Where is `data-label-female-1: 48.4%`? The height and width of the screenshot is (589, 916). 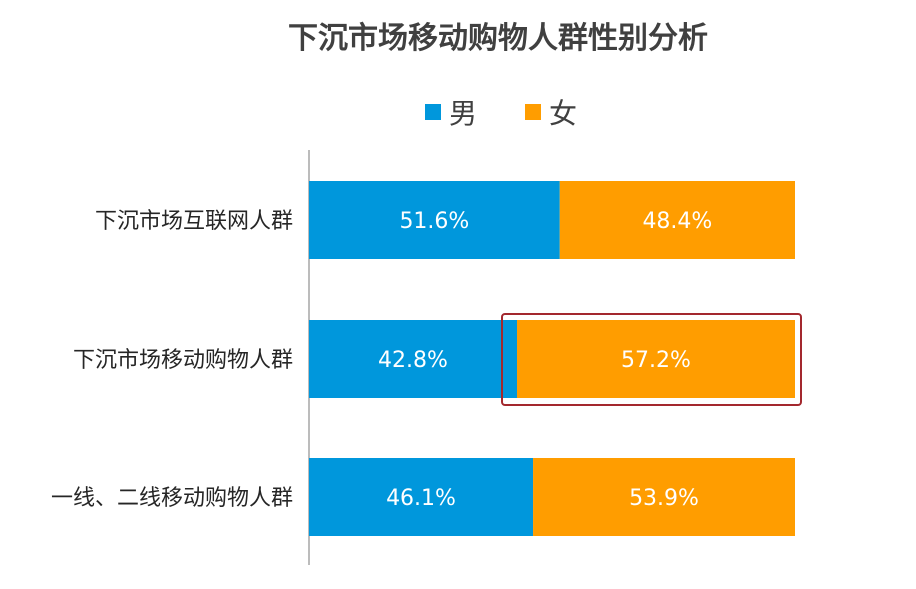 data-label-female-1: 48.4% is located at coordinates (677, 221).